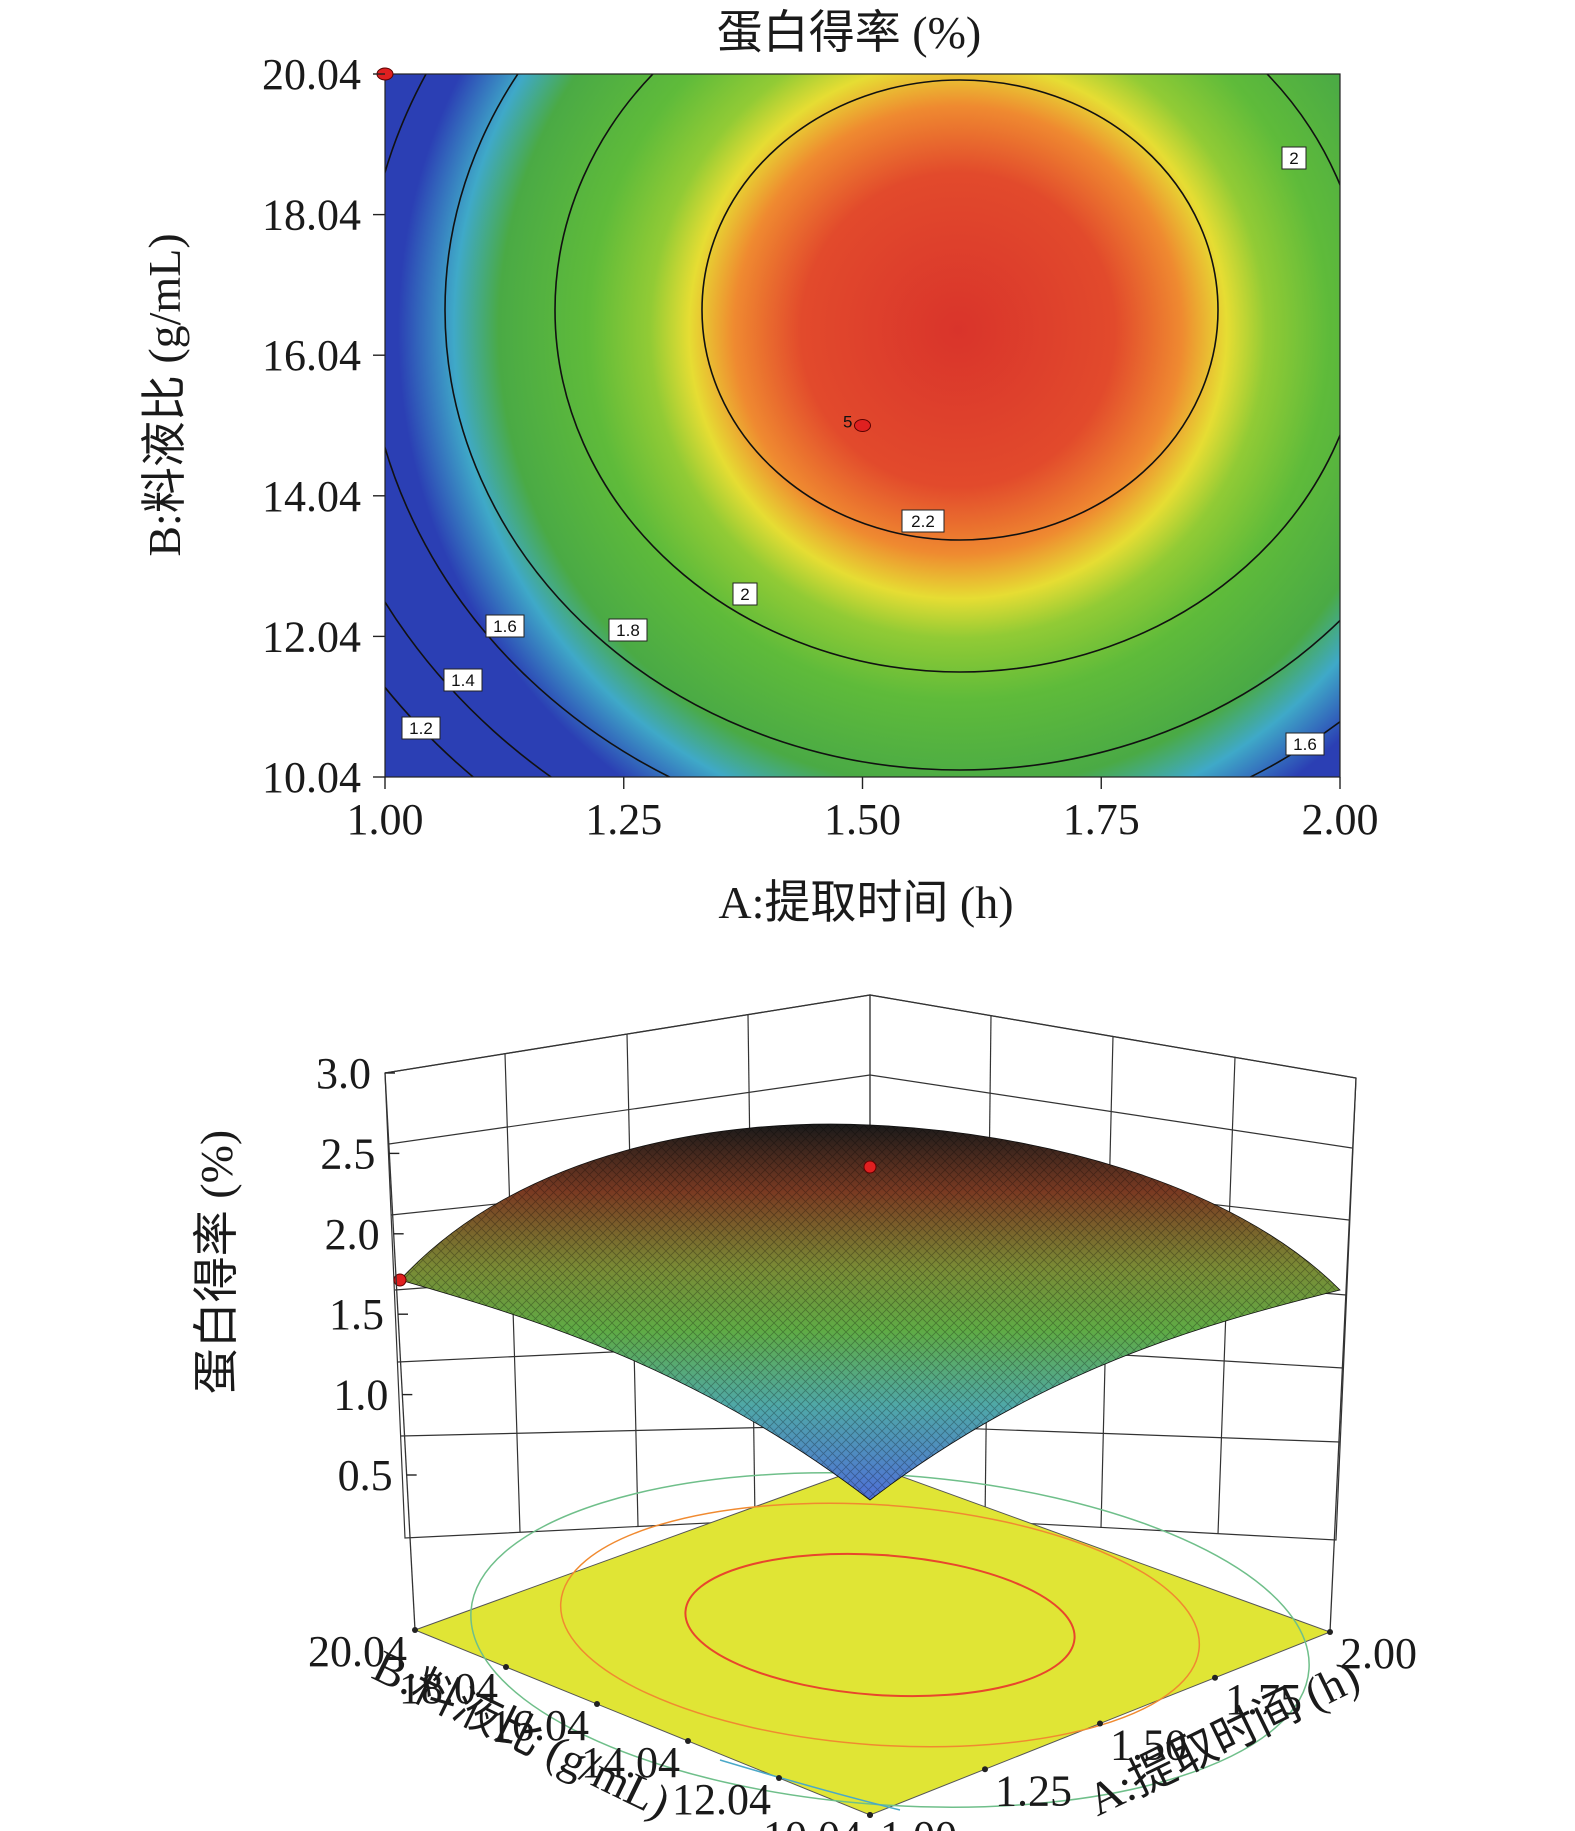 Image resolution: width=1575 pixels, height=1831 pixels. What do you see at coordinates (323, 426) in the screenshot?
I see `contour-y-ticks: 10.04 12.04 14.04 16.04 18.04 20.04` at bounding box center [323, 426].